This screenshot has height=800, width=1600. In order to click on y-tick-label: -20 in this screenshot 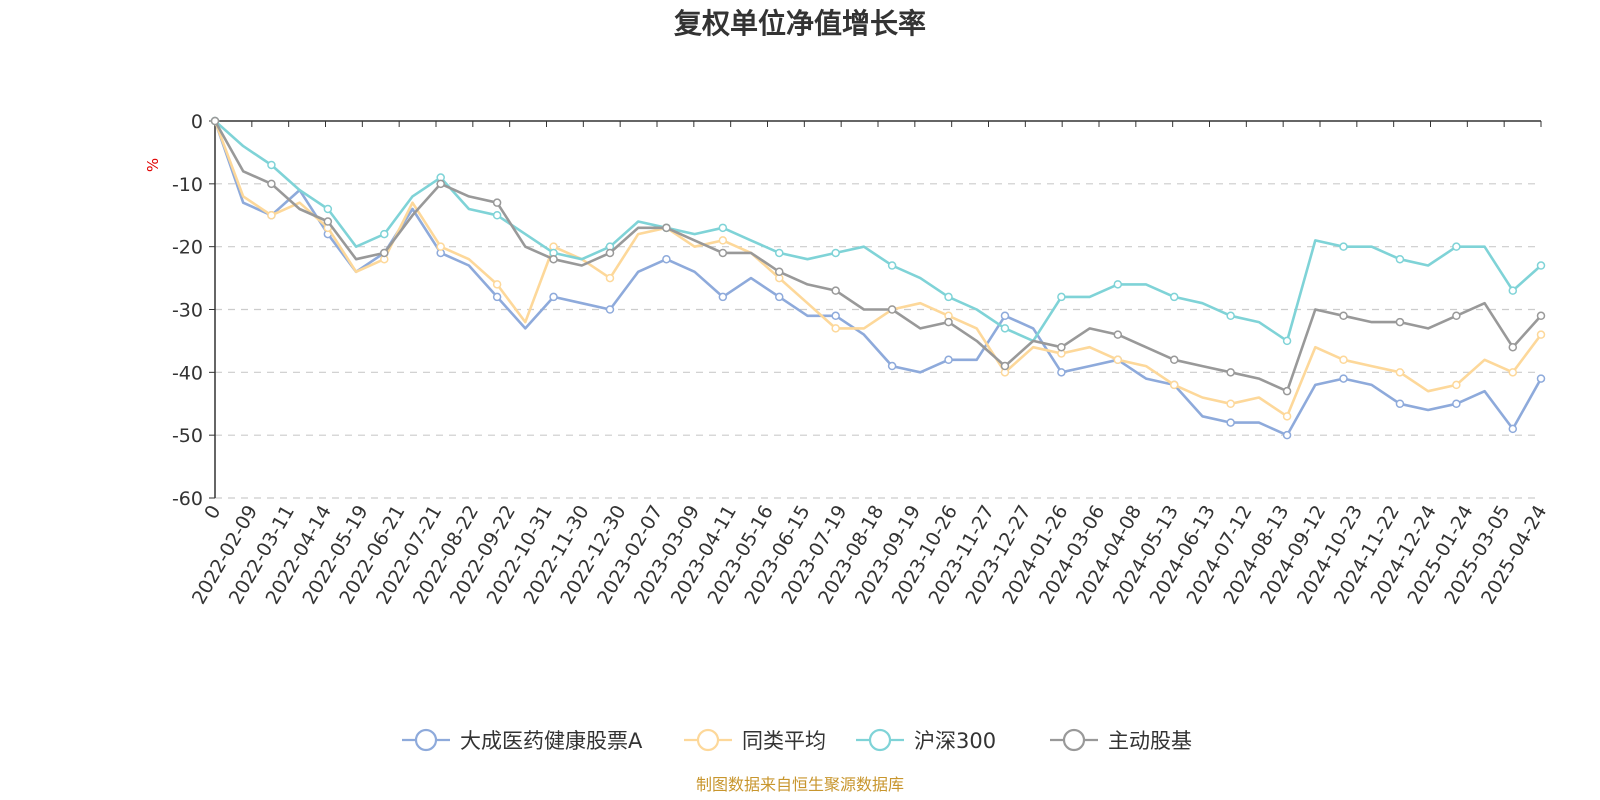, I will do `click(187, 248)`.